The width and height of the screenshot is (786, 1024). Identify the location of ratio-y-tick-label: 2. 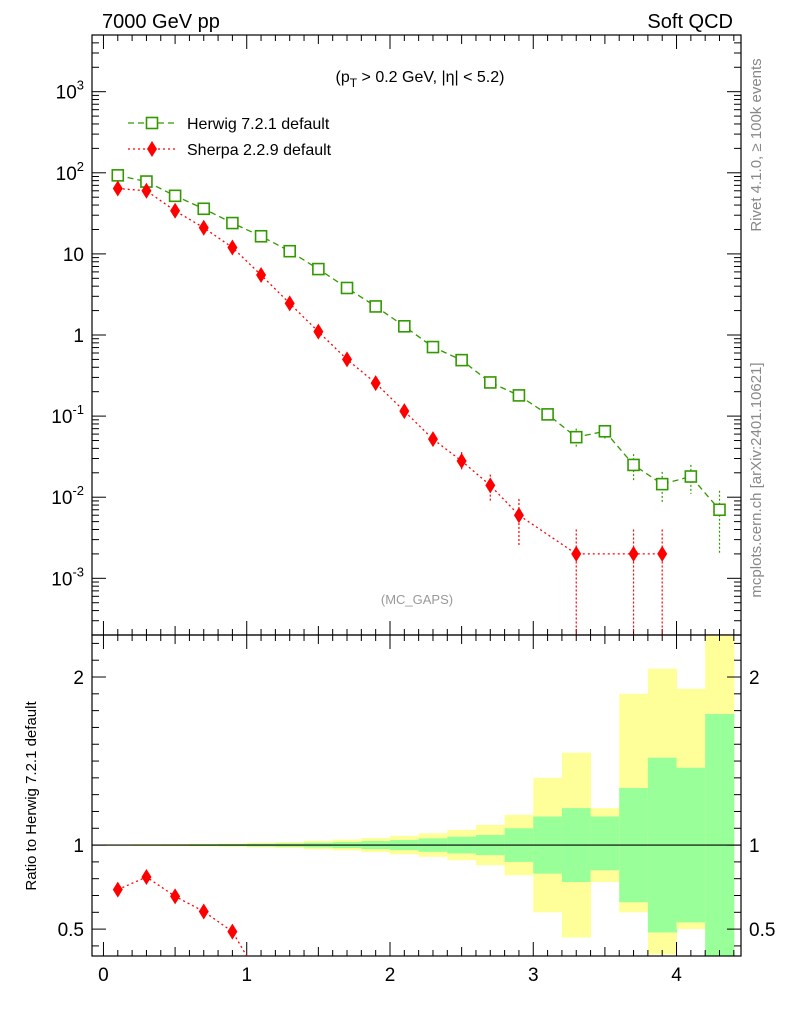
(78, 678).